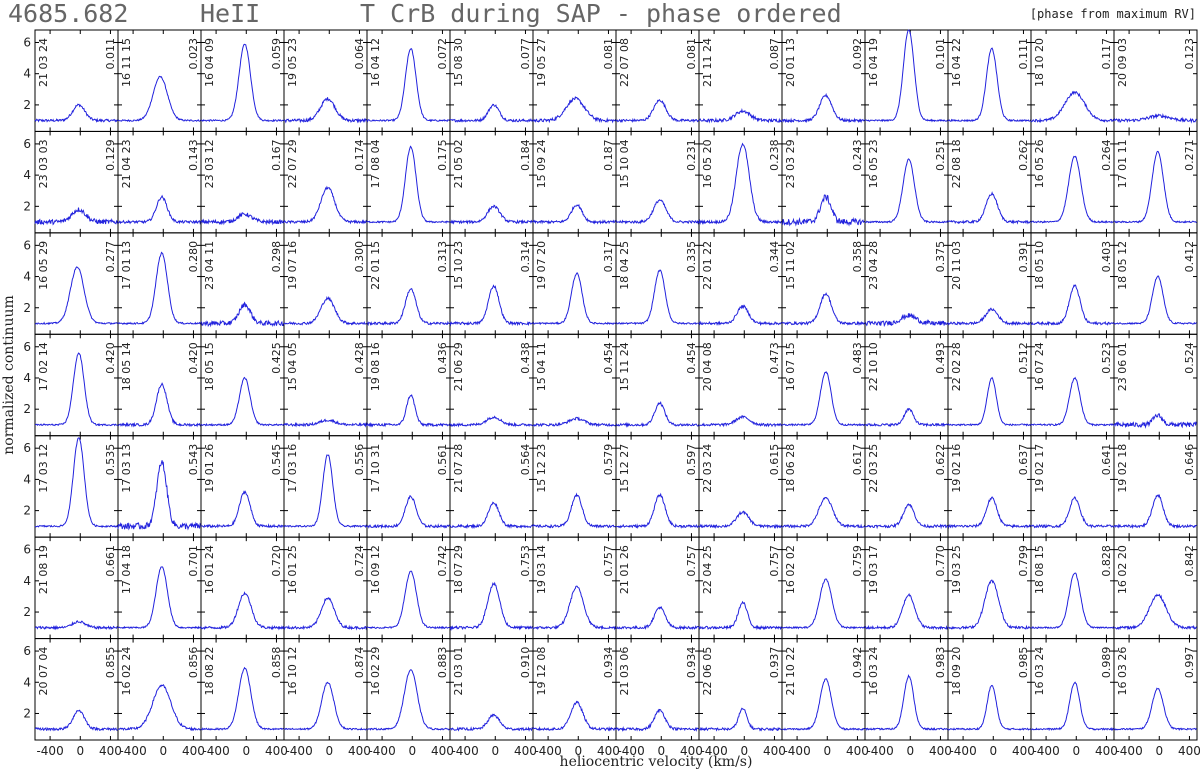 The height and width of the screenshot is (773, 1200). What do you see at coordinates (574, 182) in the screenshot?
I see `spectrum-panel: 15 09 24 0.187` at bounding box center [574, 182].